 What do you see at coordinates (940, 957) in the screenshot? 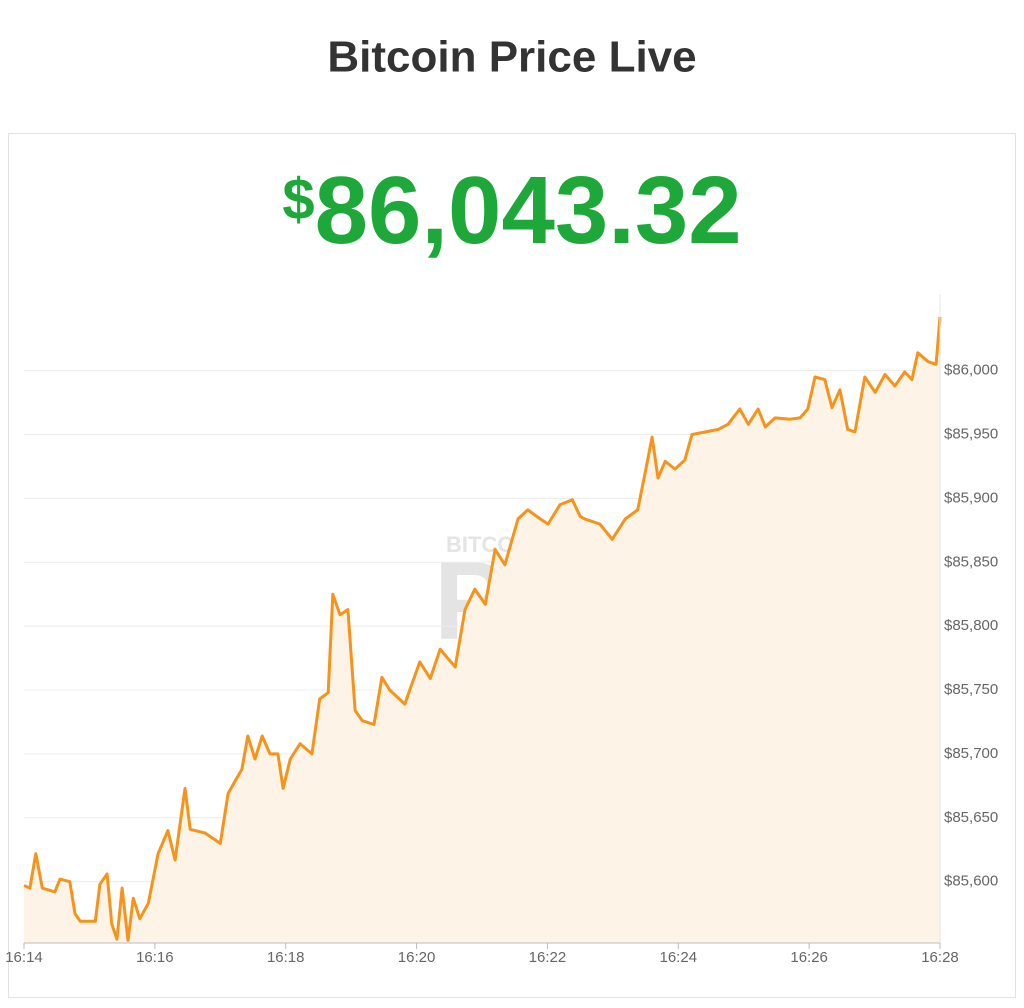
I see `x-tick-label: 16:28` at bounding box center [940, 957].